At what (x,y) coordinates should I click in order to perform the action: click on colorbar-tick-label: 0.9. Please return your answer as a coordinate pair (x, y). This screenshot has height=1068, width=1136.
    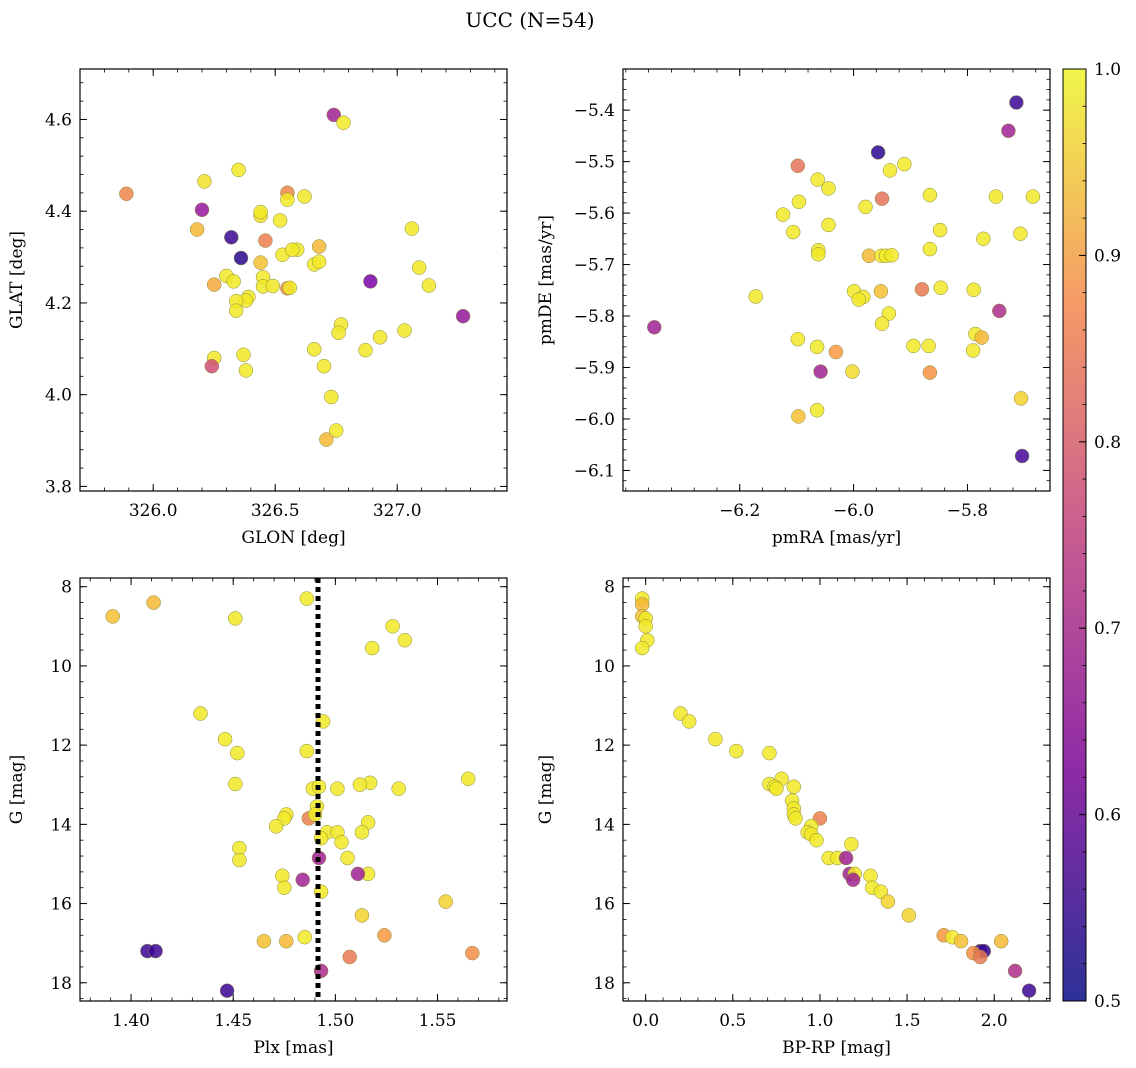
    Looking at the image, I should click on (1107, 256).